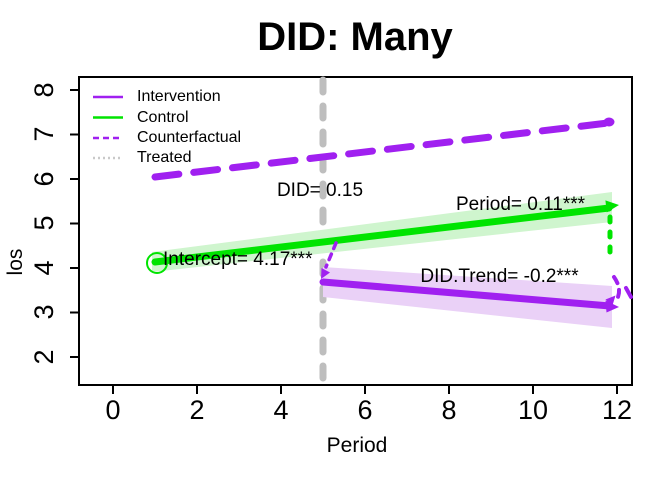 This screenshot has height=480, width=672. I want to click on control-line, so click(382, 235).